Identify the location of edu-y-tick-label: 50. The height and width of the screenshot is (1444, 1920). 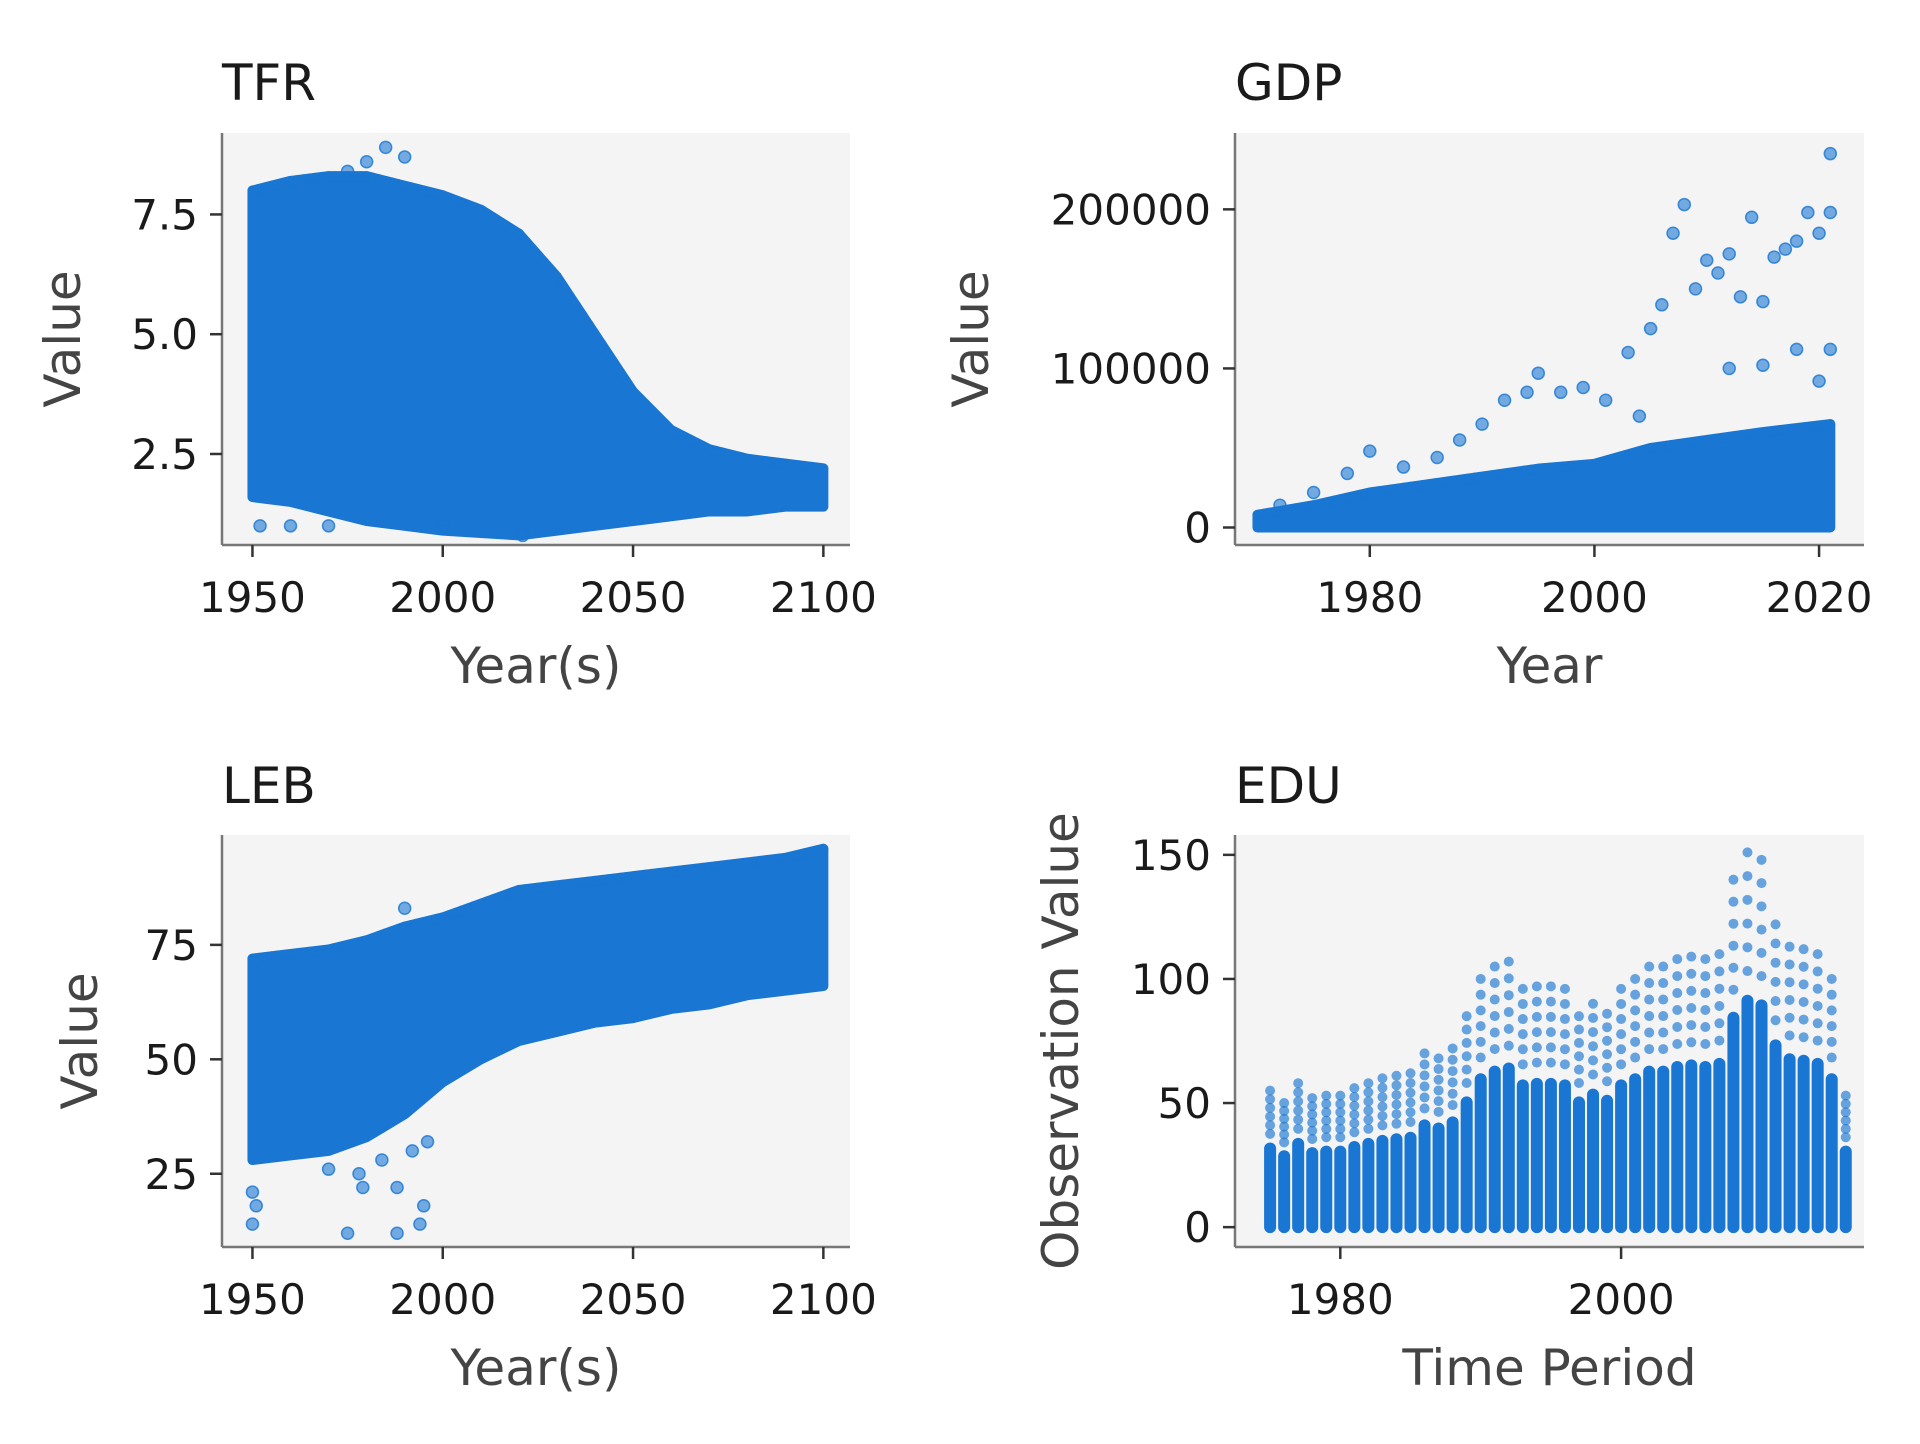
(1184, 1103).